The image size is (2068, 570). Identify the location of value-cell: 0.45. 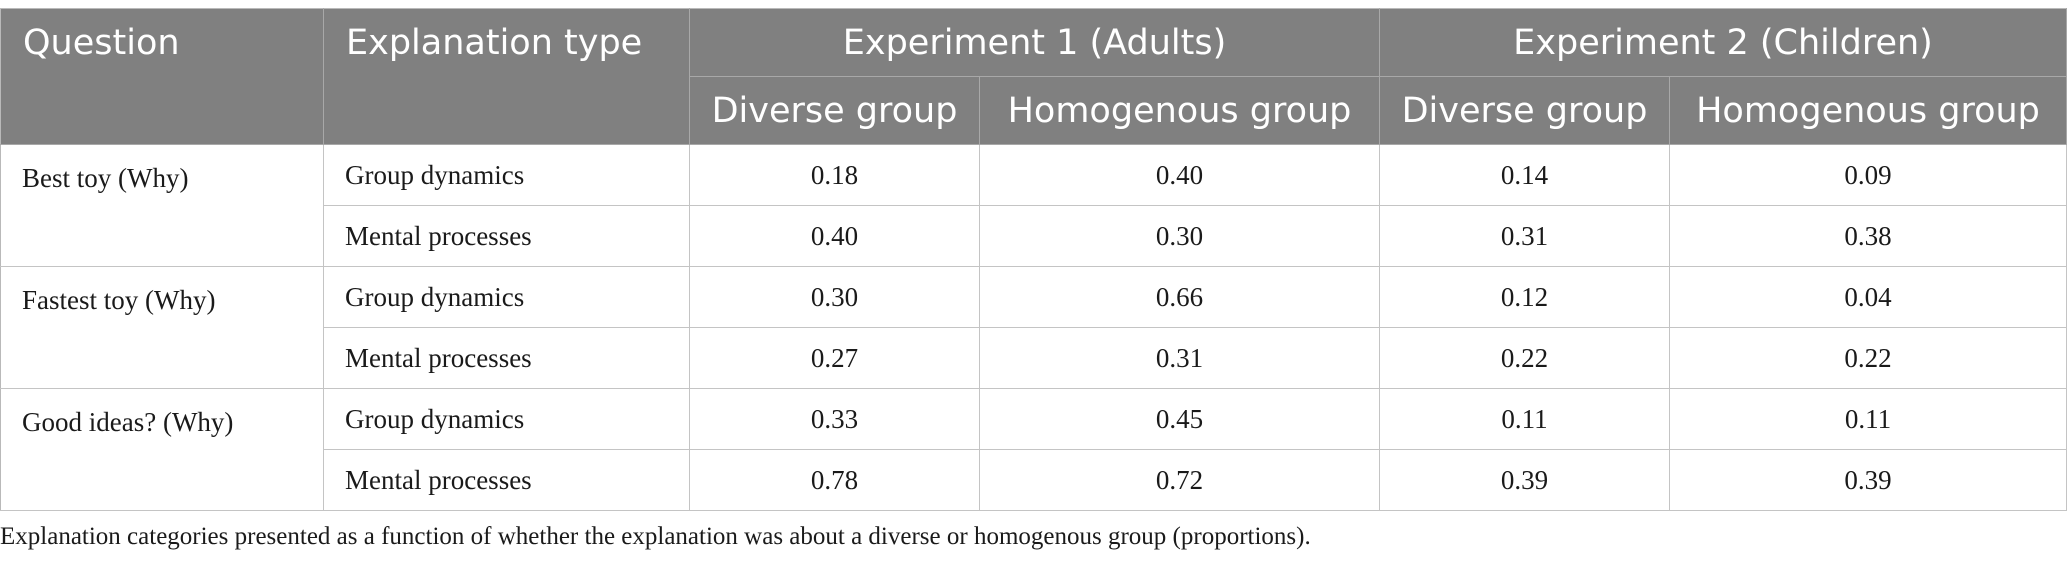
(1179, 419).